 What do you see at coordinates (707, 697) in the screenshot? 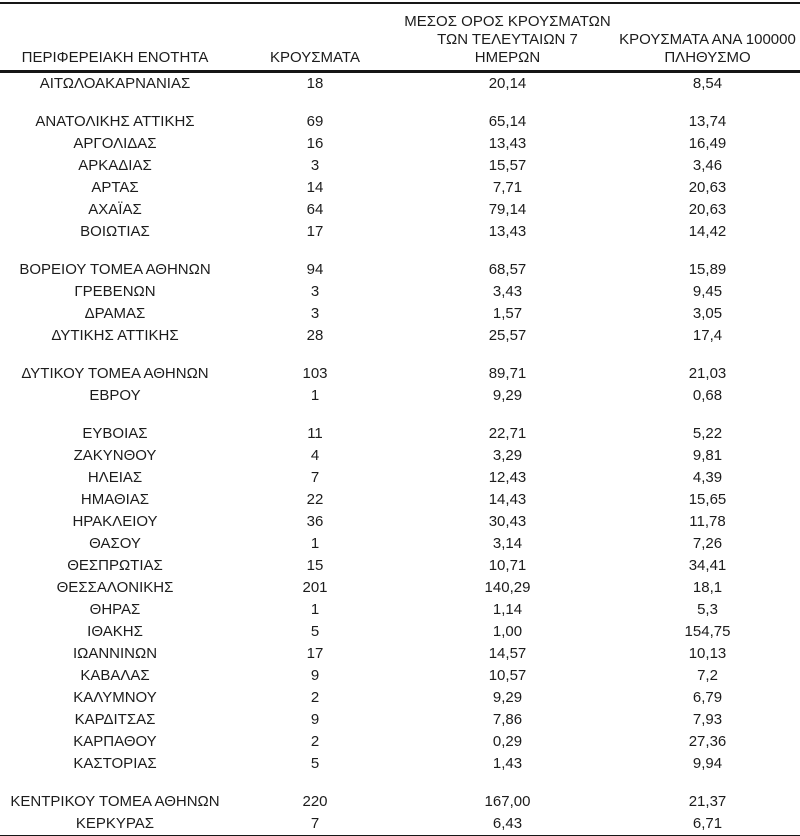
I see `per100k-cell: 6,79` at bounding box center [707, 697].